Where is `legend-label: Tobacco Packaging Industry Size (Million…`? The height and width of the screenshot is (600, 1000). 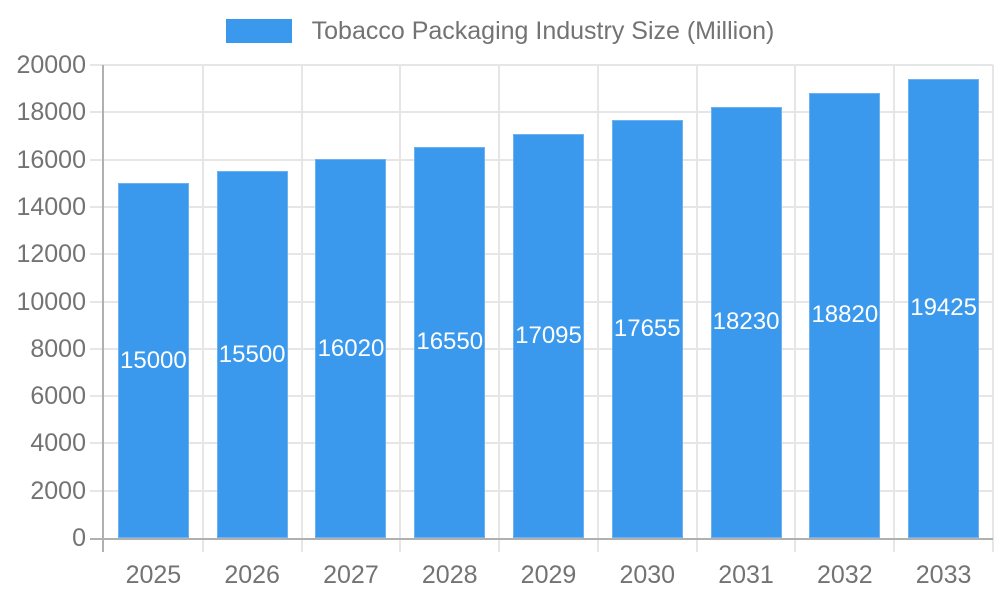 legend-label: Tobacco Packaging Industry Size (Million… is located at coordinates (543, 30).